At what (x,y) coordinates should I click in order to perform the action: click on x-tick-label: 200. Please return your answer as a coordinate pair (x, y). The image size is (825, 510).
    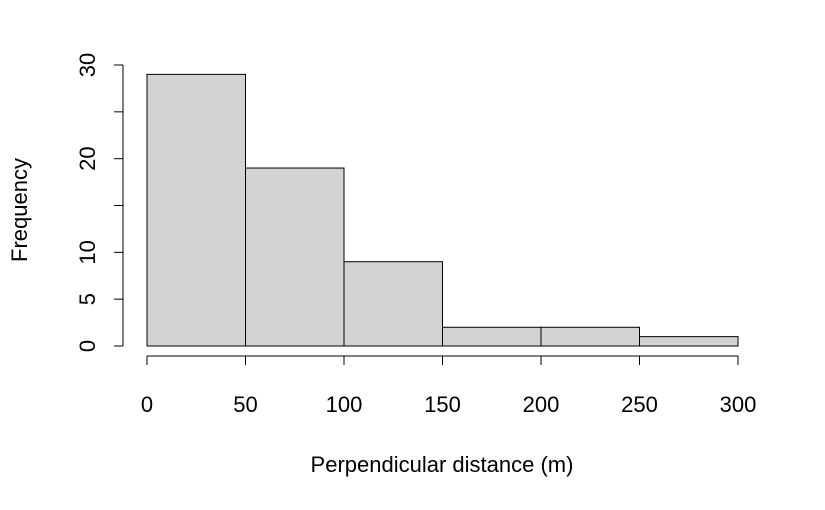
    Looking at the image, I should click on (541, 404).